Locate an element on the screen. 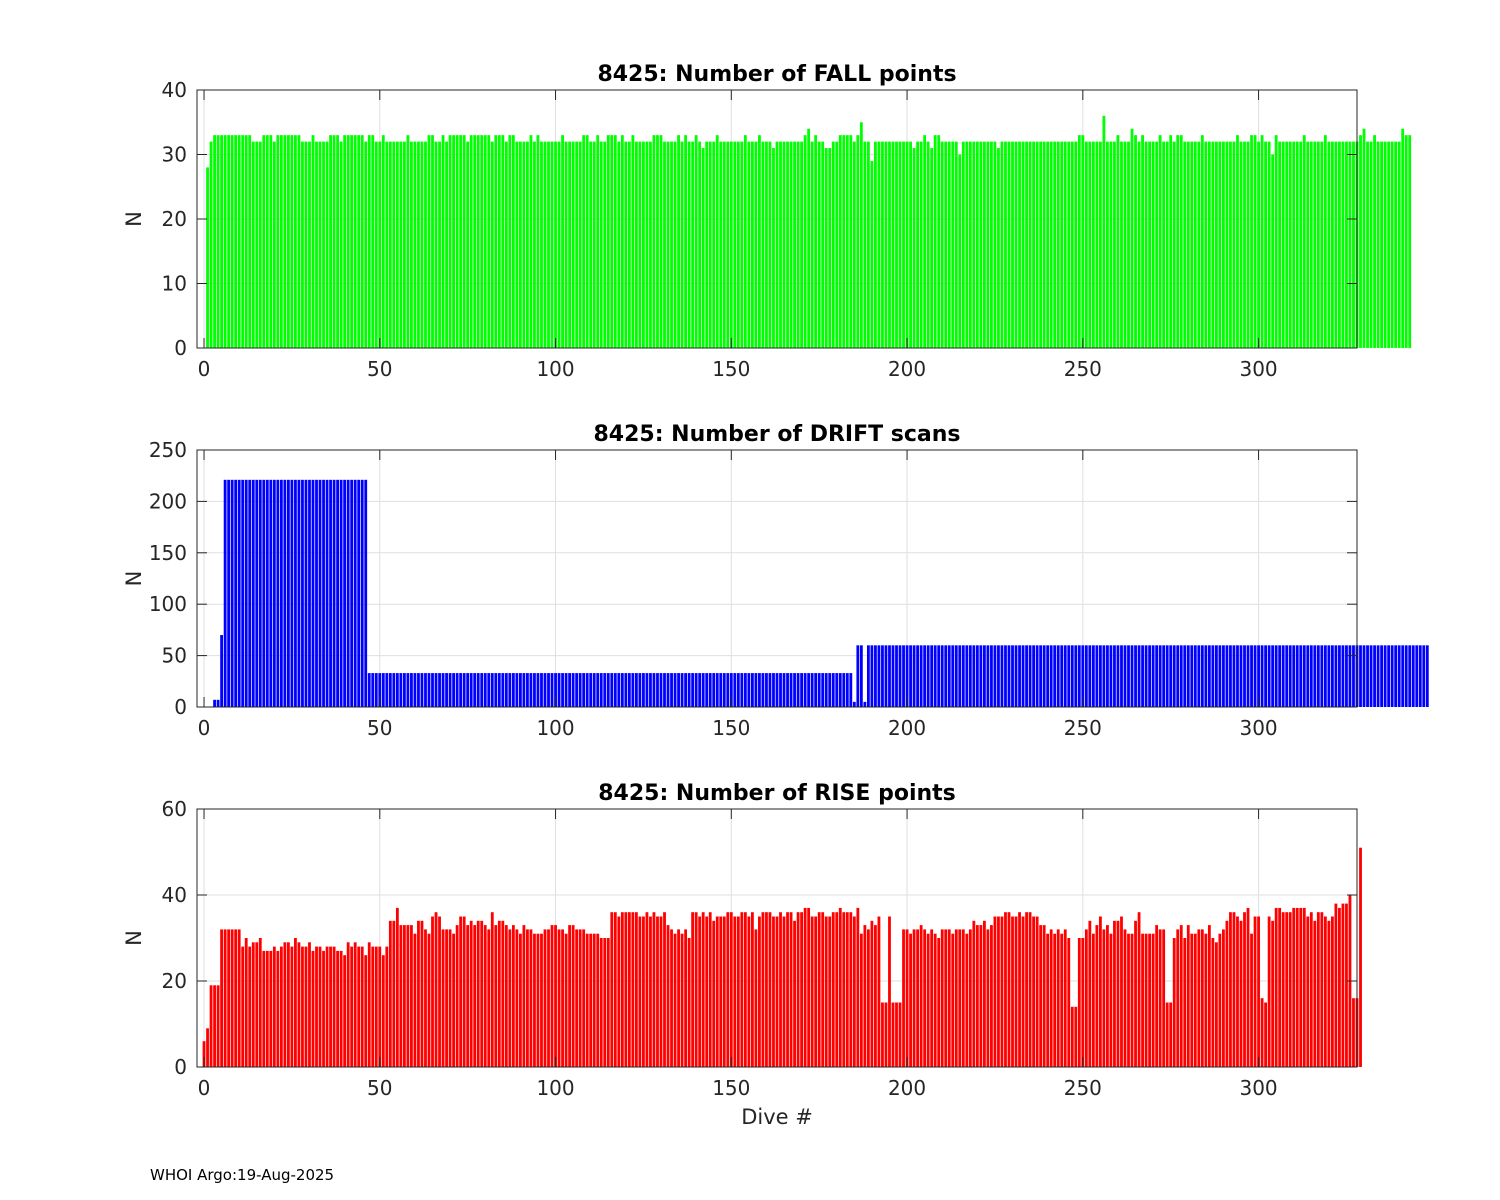 This screenshot has width=1500, height=1200. drift-y-tick-label: 250 is located at coordinates (168, 450).